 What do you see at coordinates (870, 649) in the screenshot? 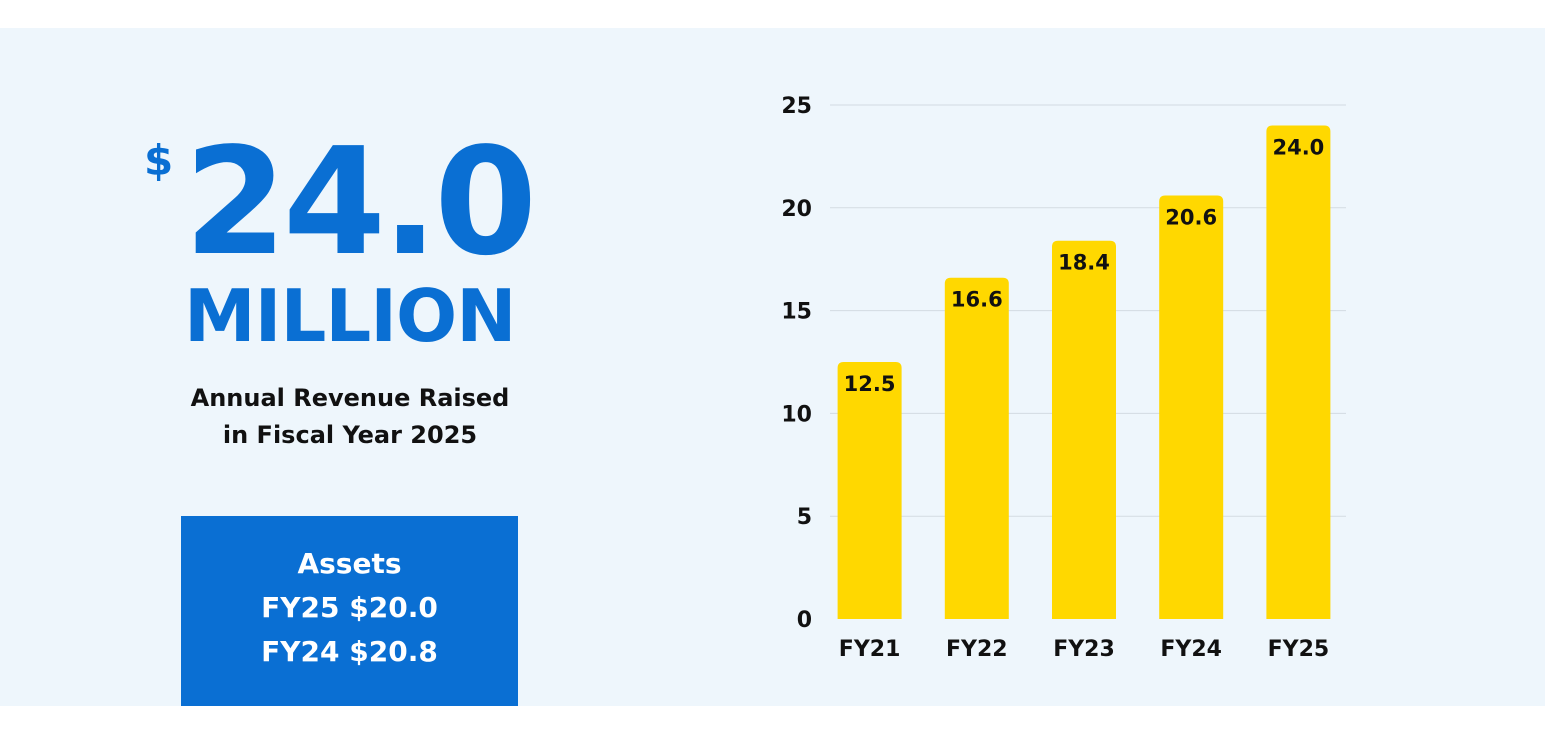
I see `x-tick-fy21: FY21` at bounding box center [870, 649].